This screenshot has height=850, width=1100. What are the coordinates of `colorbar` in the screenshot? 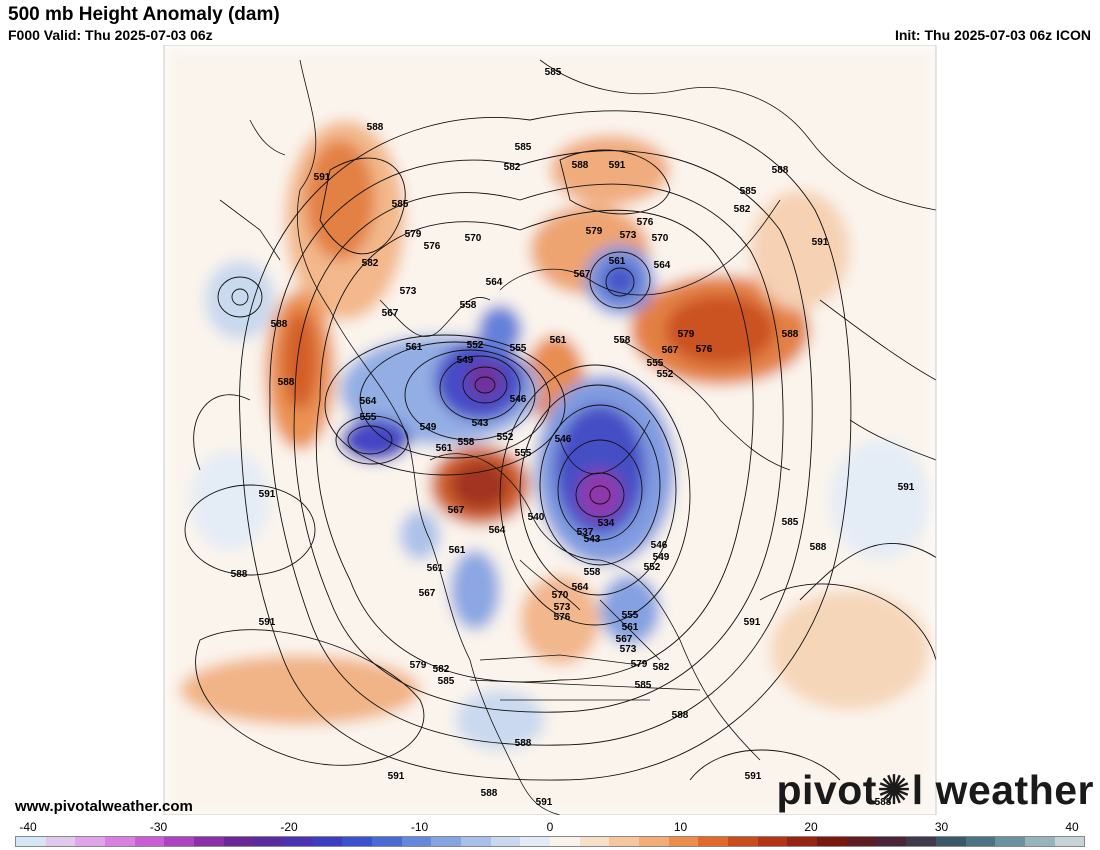 It's located at (550, 841).